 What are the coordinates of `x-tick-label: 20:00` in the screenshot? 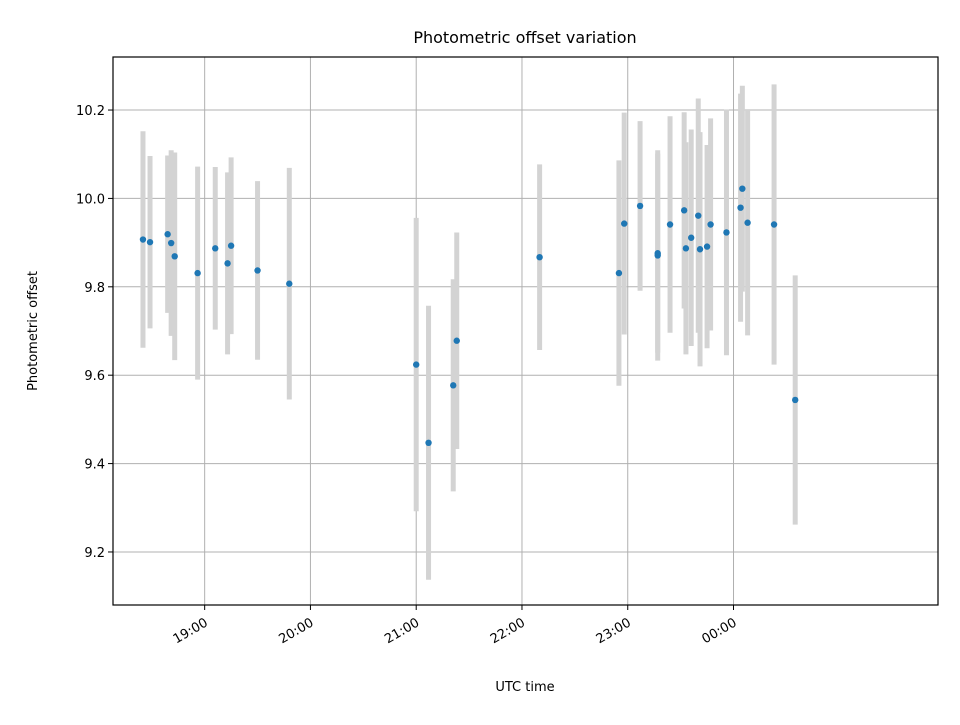 It's located at (296, 631).